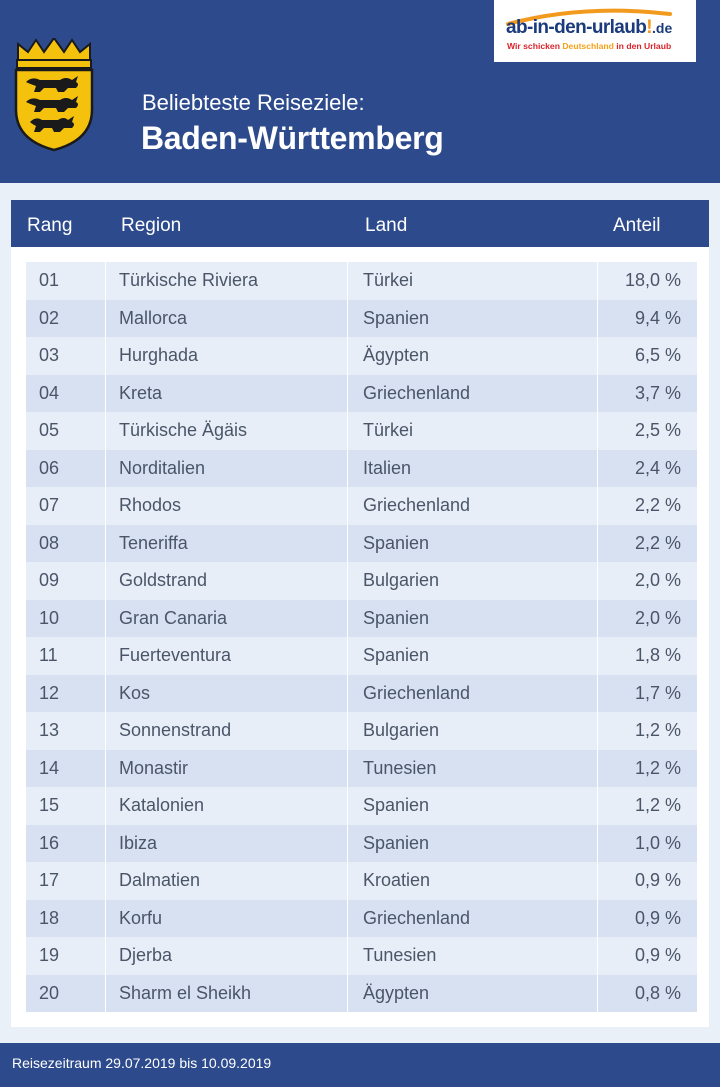 This screenshot has width=720, height=1087. Describe the element at coordinates (175, 730) in the screenshot. I see `cell-region: Sonnenstrand` at that location.